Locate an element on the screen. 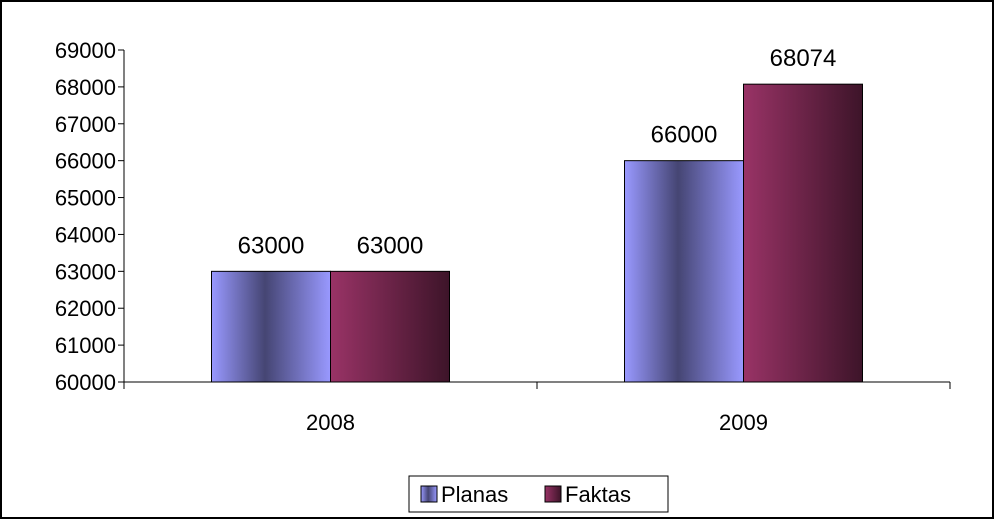  y-tick-label: 60000 is located at coordinates (85, 382).